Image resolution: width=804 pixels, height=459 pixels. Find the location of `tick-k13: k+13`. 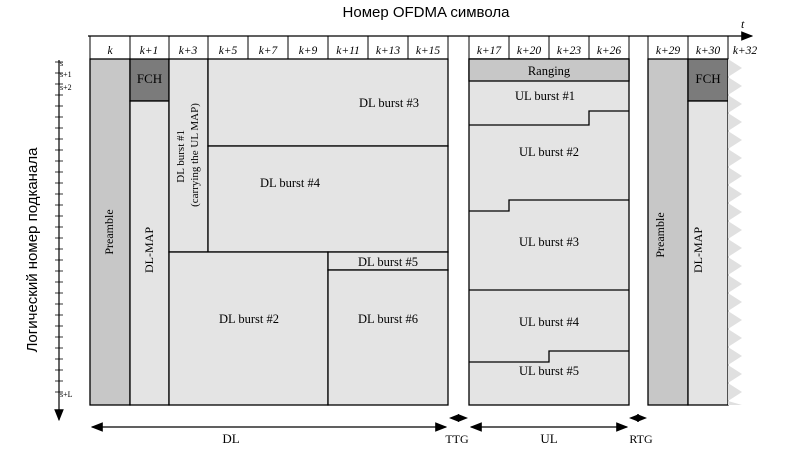

tick-k13: k+13 is located at coordinates (388, 51).